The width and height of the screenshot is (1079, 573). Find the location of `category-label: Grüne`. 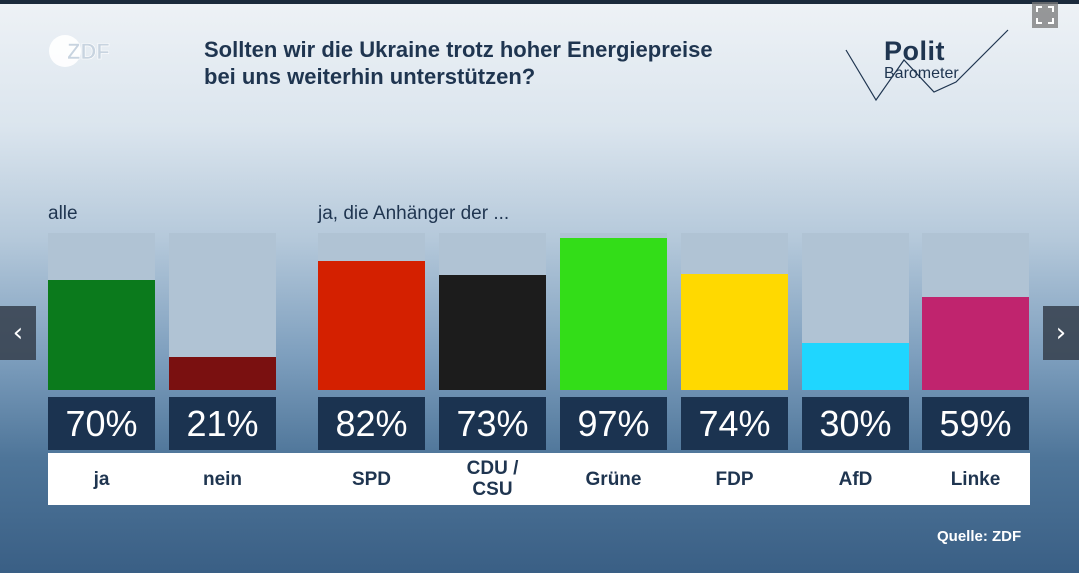

category-label: Grüne is located at coordinates (613, 479).